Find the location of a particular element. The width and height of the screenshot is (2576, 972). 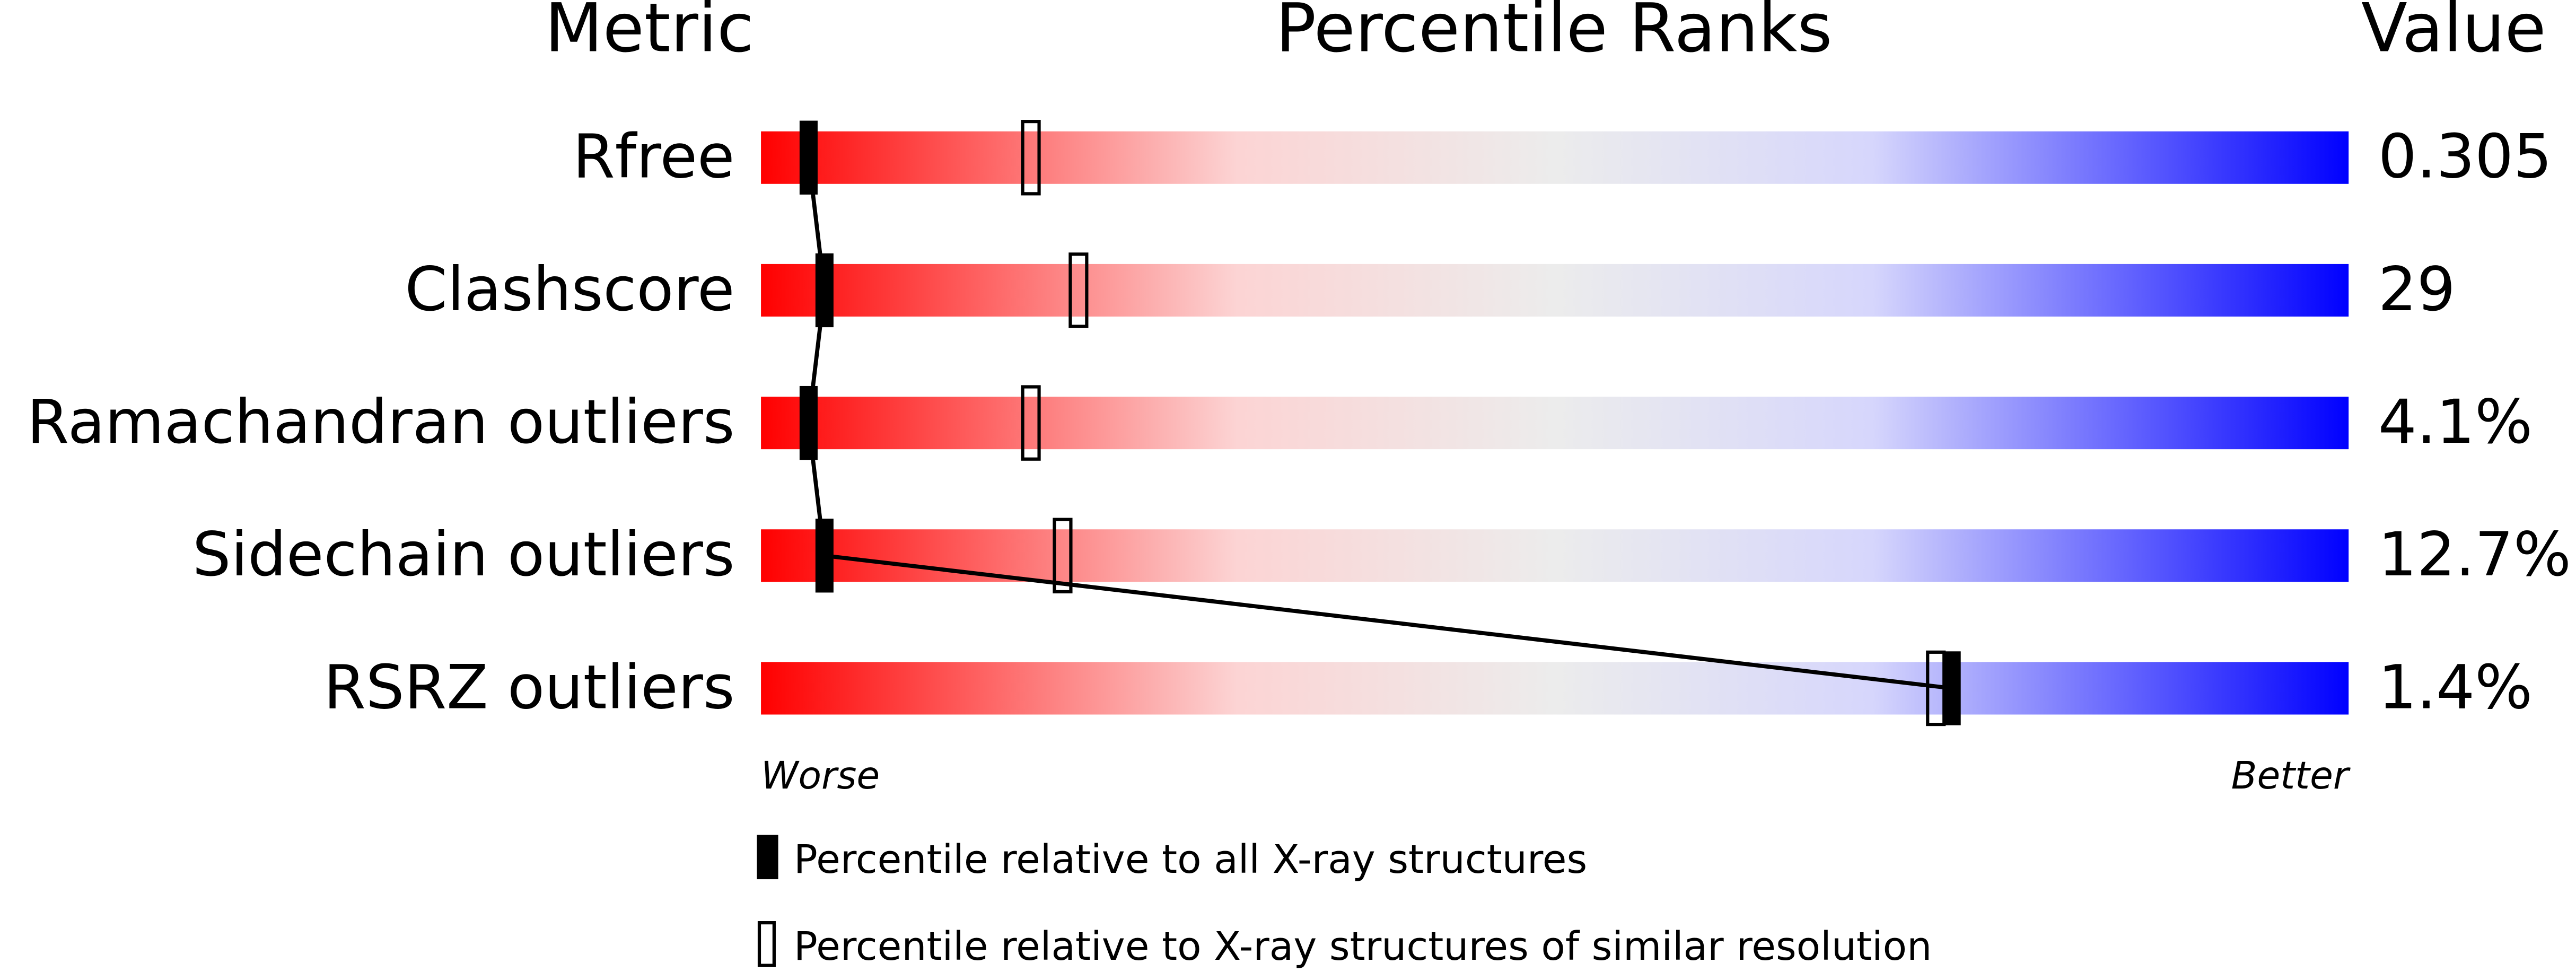

metric-value: 0.305 is located at coordinates (2465, 157).